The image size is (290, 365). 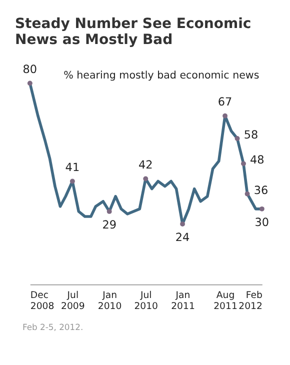 I want to click on chart-title: Steady Number See Economic News as Mostly Bad, so click(x=133, y=32).